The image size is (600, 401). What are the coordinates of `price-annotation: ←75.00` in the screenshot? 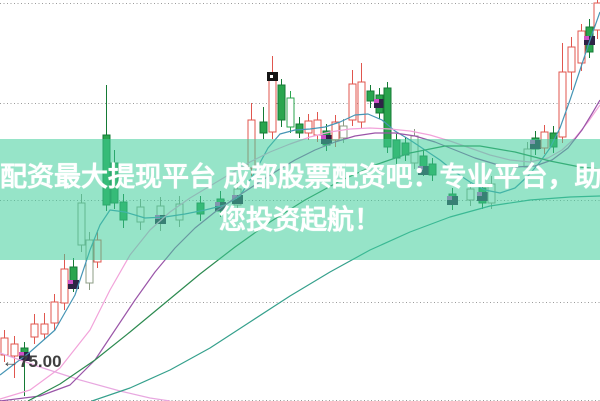 It's located at (32, 361).